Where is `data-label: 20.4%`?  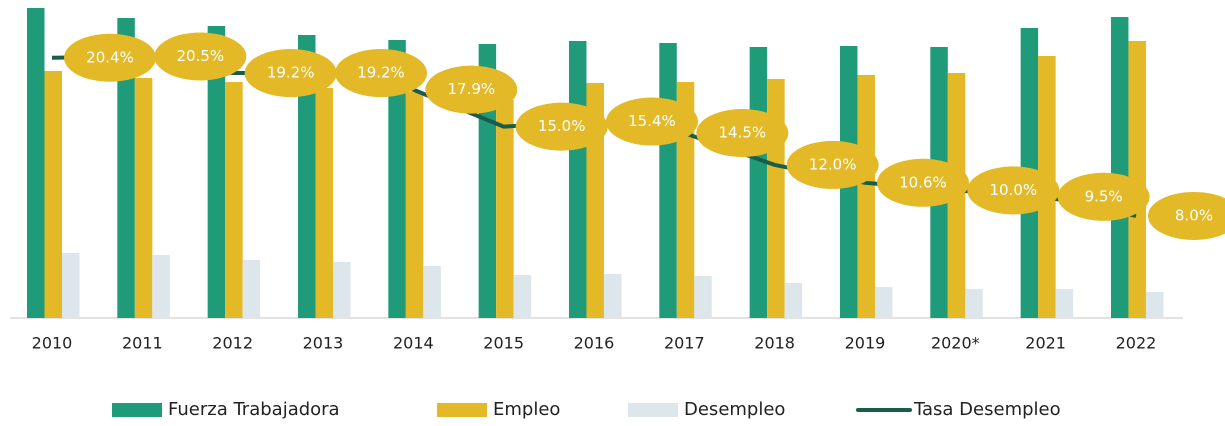
data-label: 20.4% is located at coordinates (110, 57).